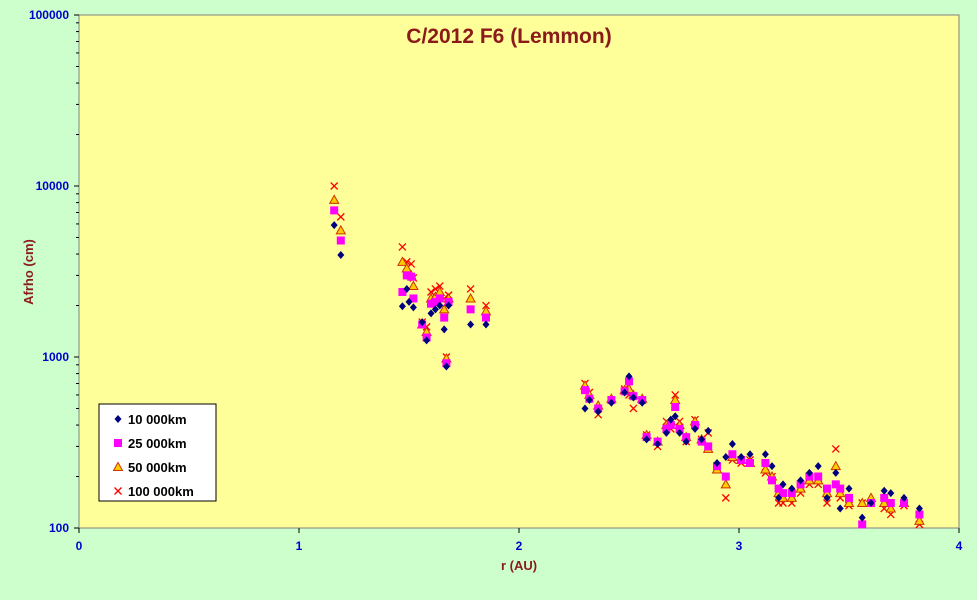 The height and width of the screenshot is (600, 977). I want to click on legend-label: 10 000km, so click(157, 419).